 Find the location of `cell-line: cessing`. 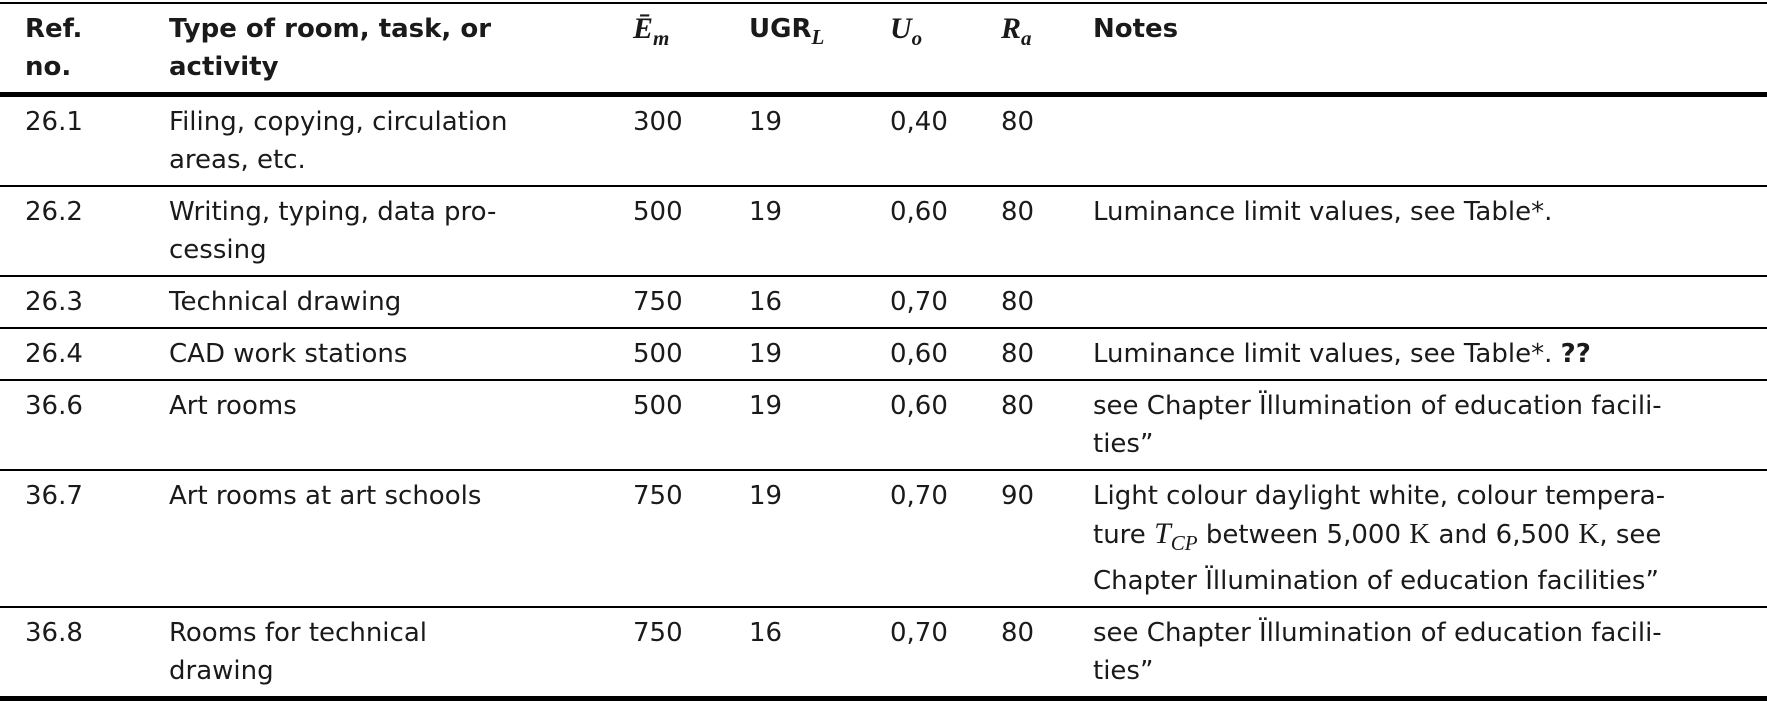

cell-line: cessing is located at coordinates (218, 250).